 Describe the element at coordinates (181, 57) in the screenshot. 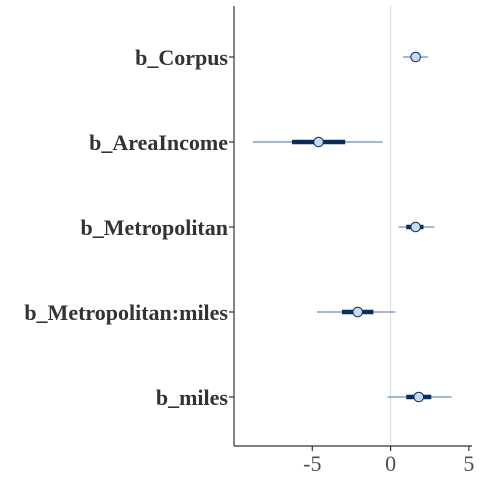

I see `parameter-label: b_Corpus` at that location.